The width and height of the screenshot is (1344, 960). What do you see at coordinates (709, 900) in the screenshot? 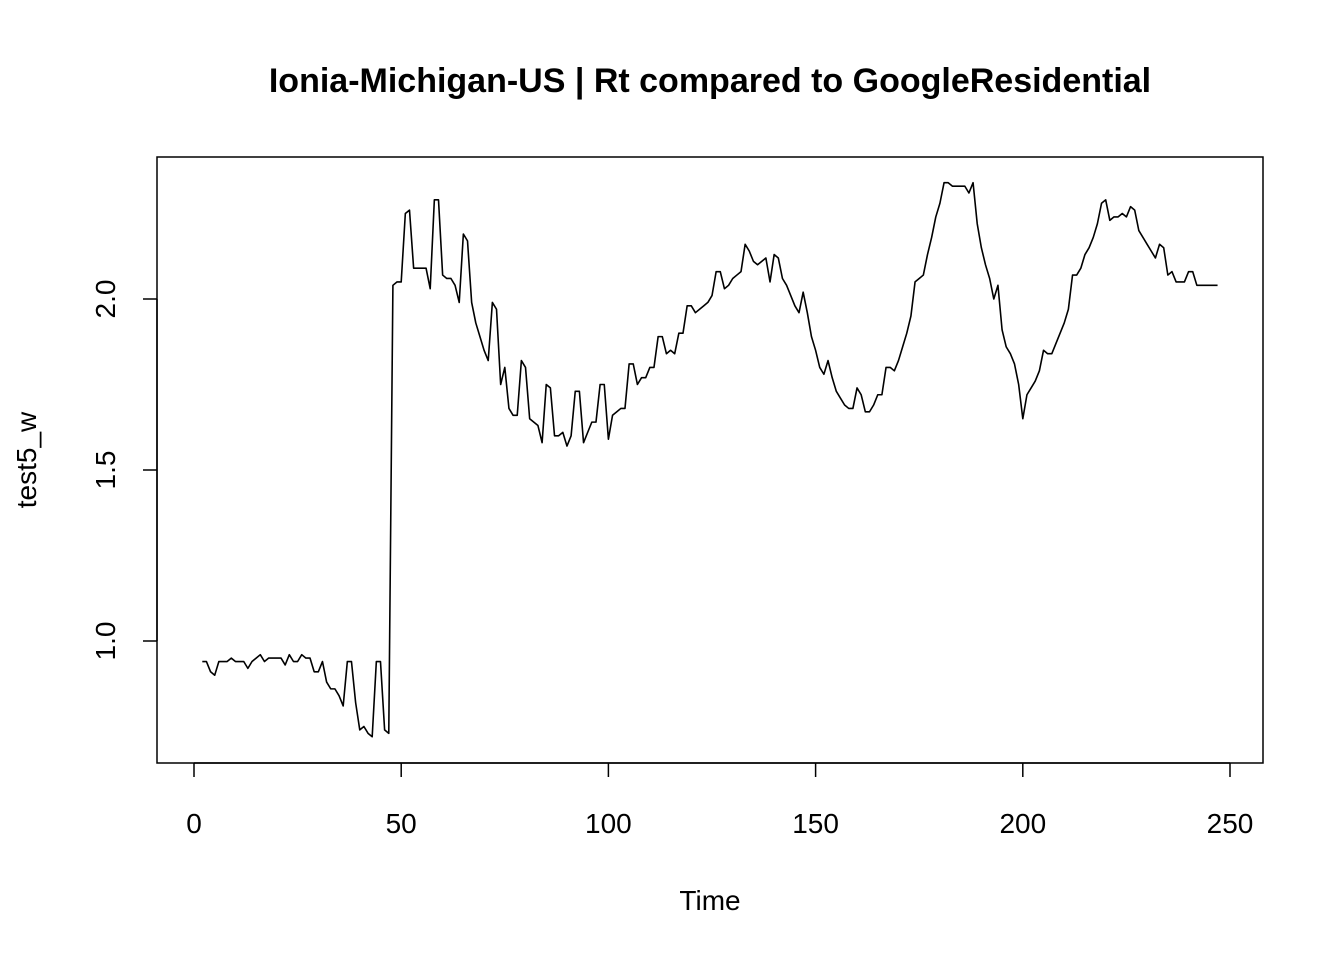
I see `x-axis-label: Time` at bounding box center [709, 900].